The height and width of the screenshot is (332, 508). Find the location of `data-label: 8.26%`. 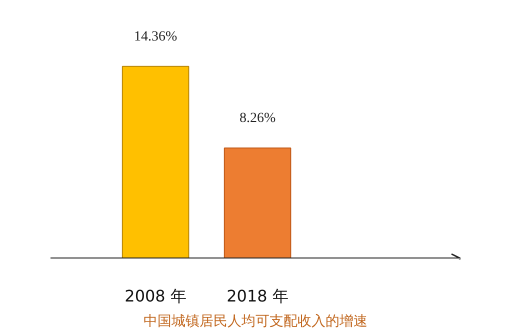

data-label: 8.26% is located at coordinates (257, 118).